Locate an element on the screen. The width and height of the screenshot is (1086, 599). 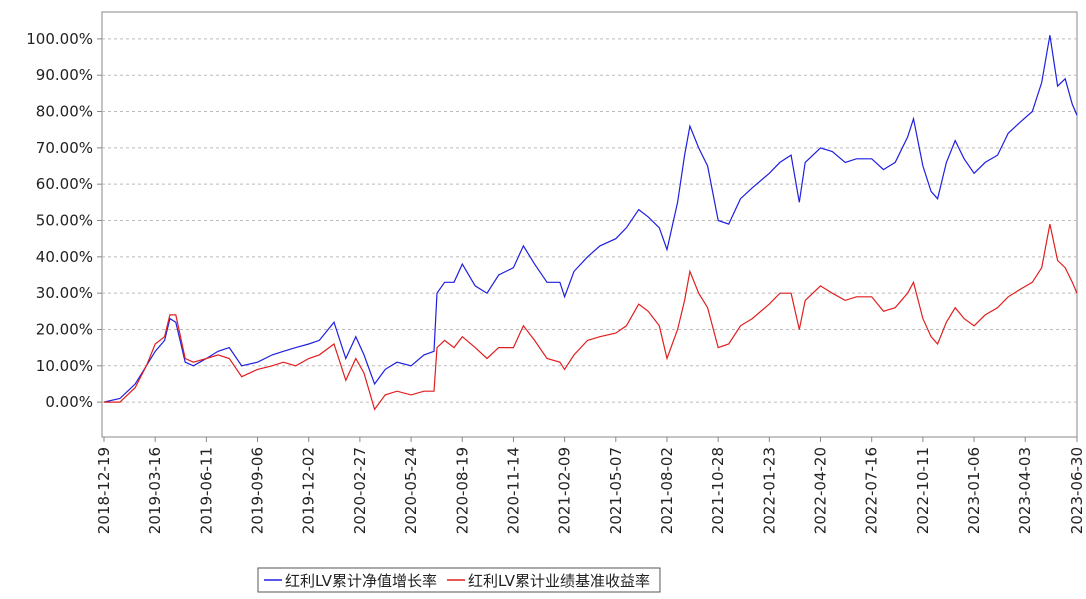
x-tick-label: 2020-02-27 is located at coordinates (360, 490).